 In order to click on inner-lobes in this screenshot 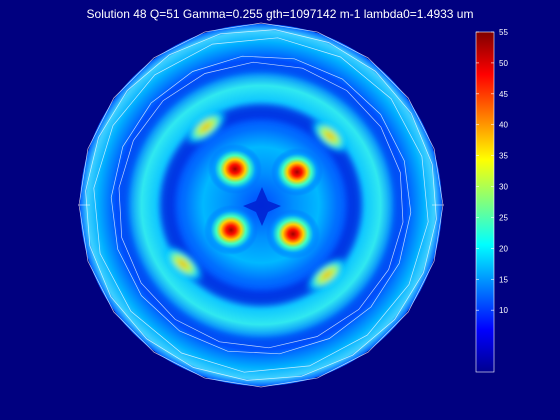, I will do `click(263, 201)`.